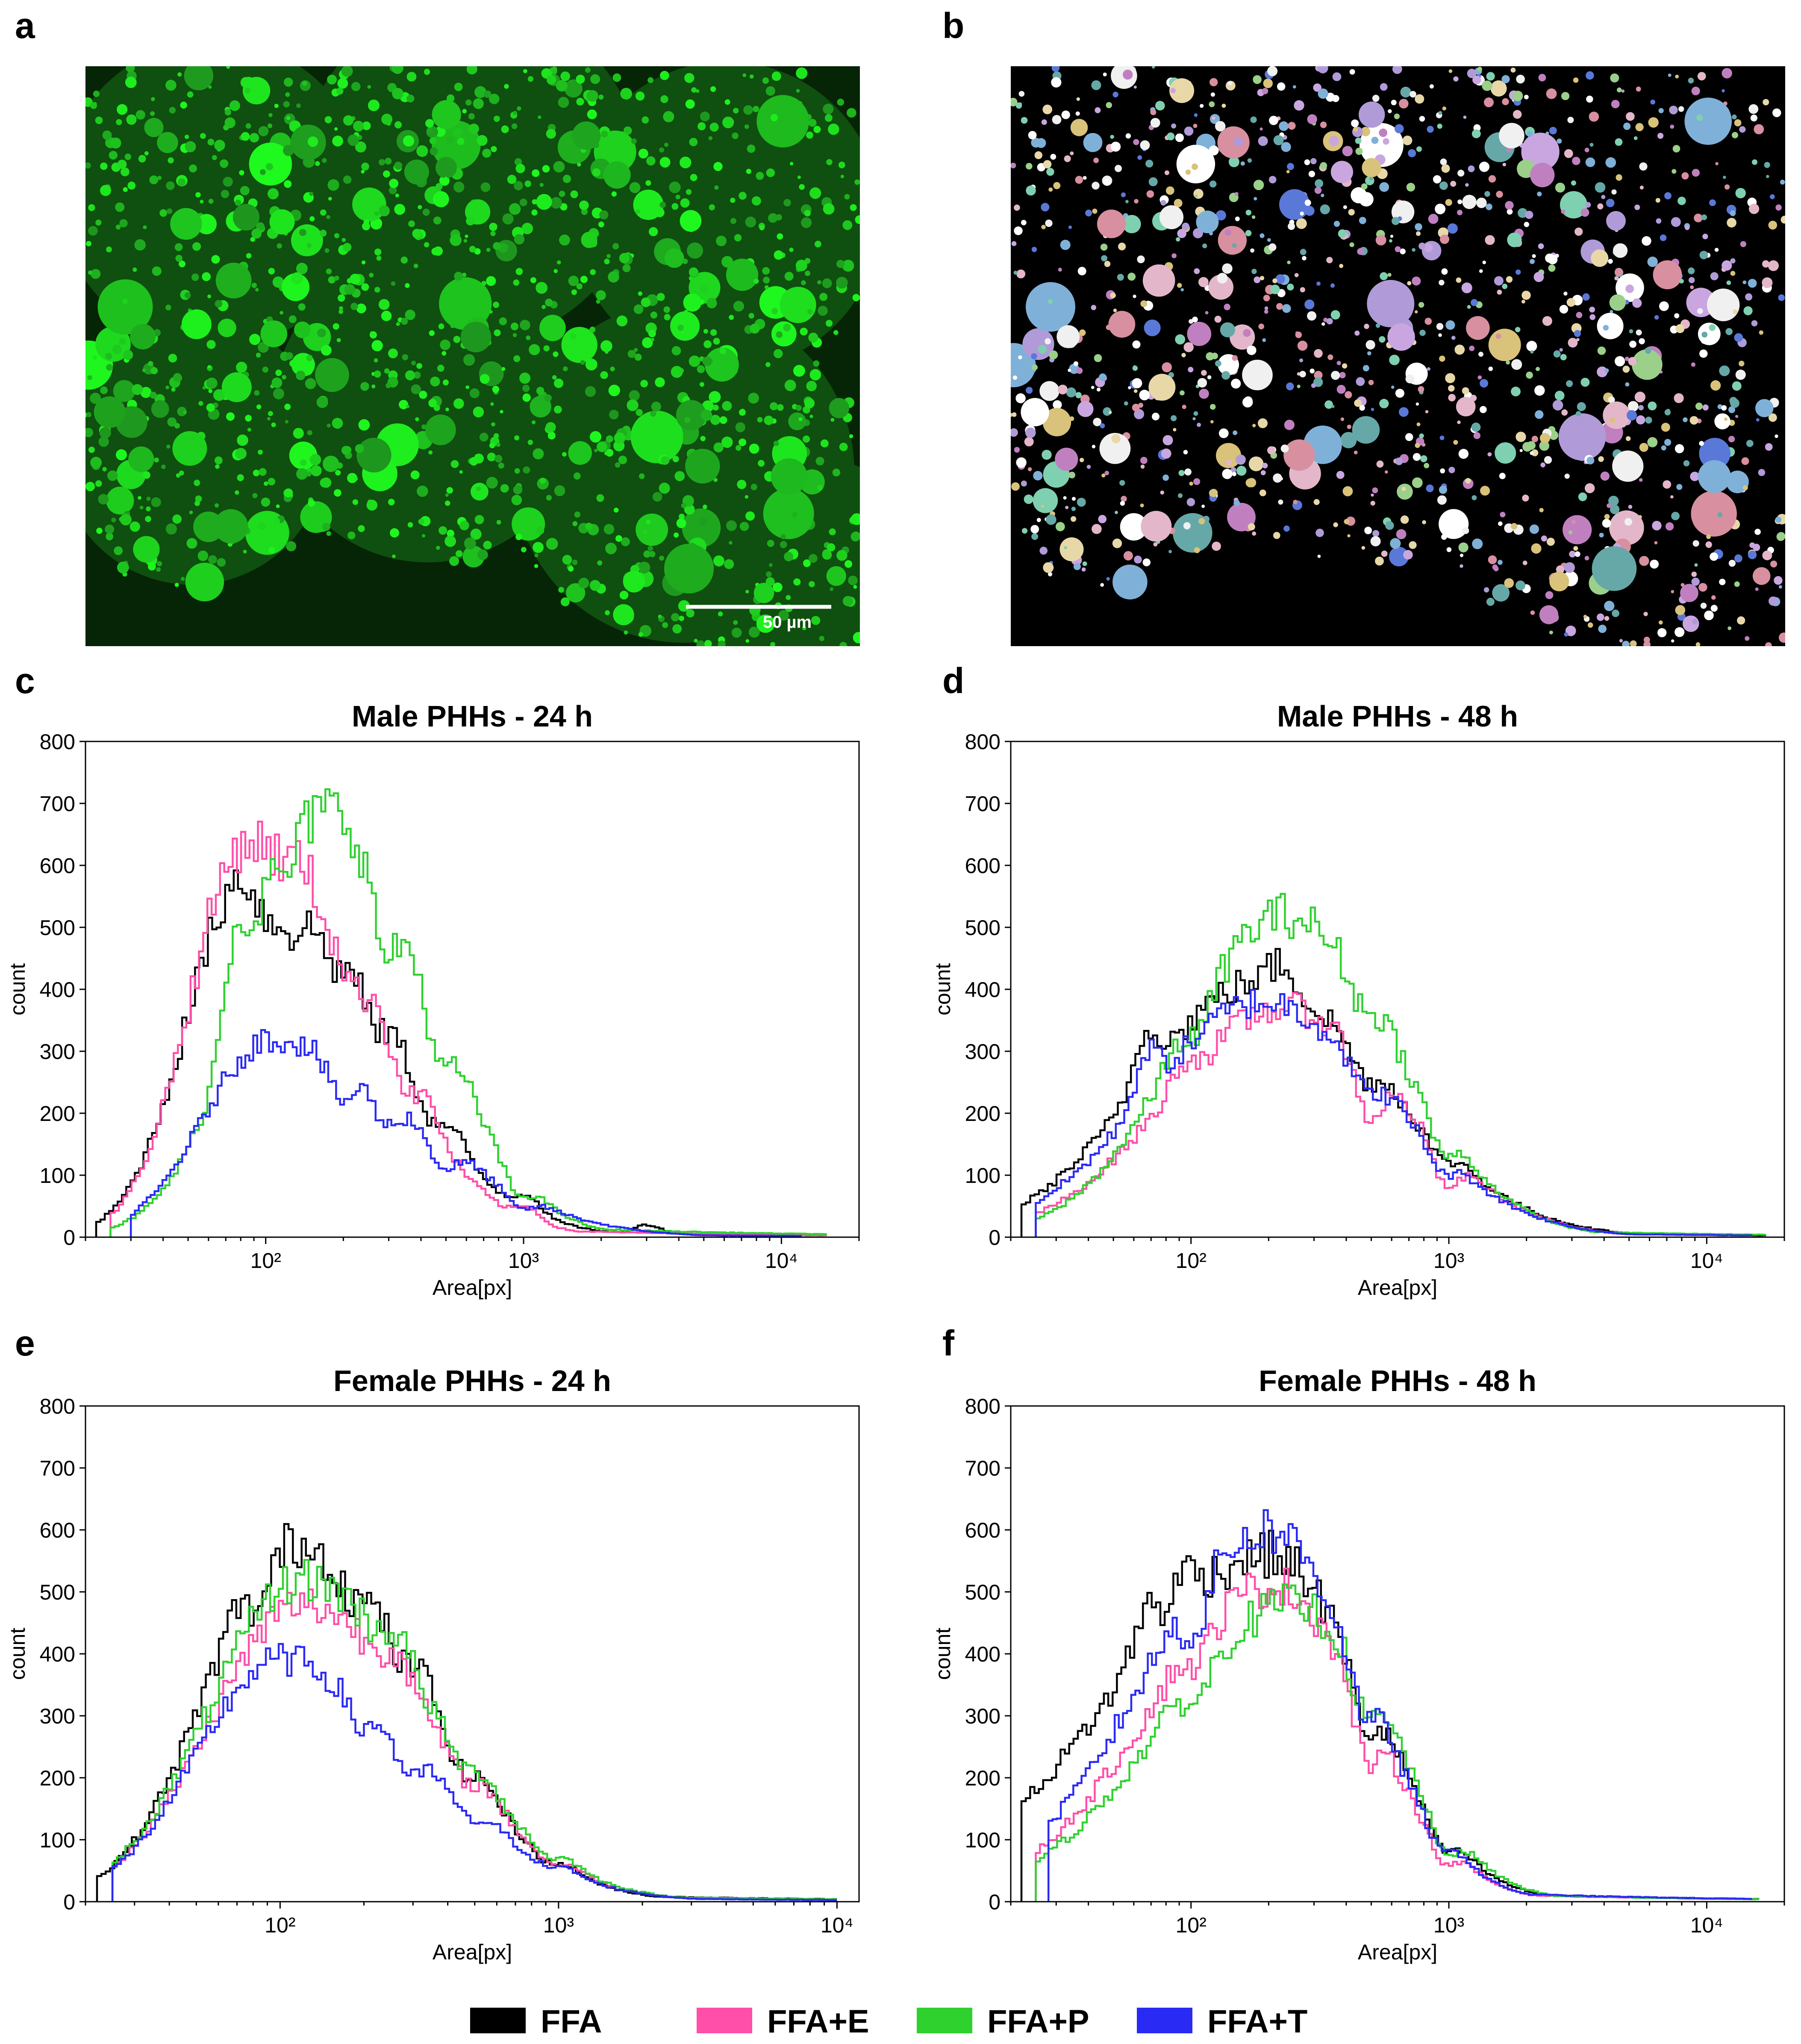 The image size is (1801, 2044). I want to click on y-tick-label: 600, so click(58, 866).